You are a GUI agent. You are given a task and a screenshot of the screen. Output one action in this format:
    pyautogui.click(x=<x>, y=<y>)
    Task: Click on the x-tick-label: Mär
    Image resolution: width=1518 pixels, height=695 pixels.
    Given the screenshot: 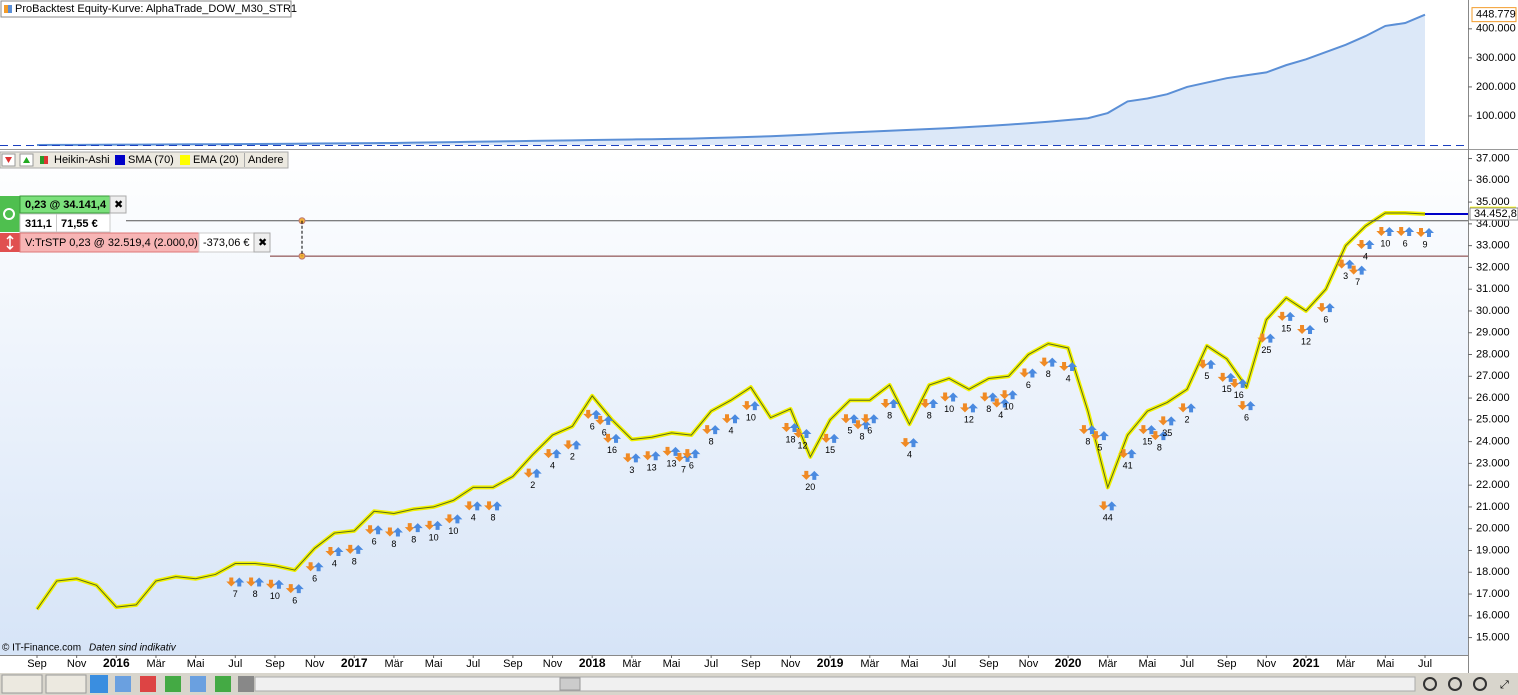 What is the action you would take?
    pyautogui.click(x=1107, y=664)
    